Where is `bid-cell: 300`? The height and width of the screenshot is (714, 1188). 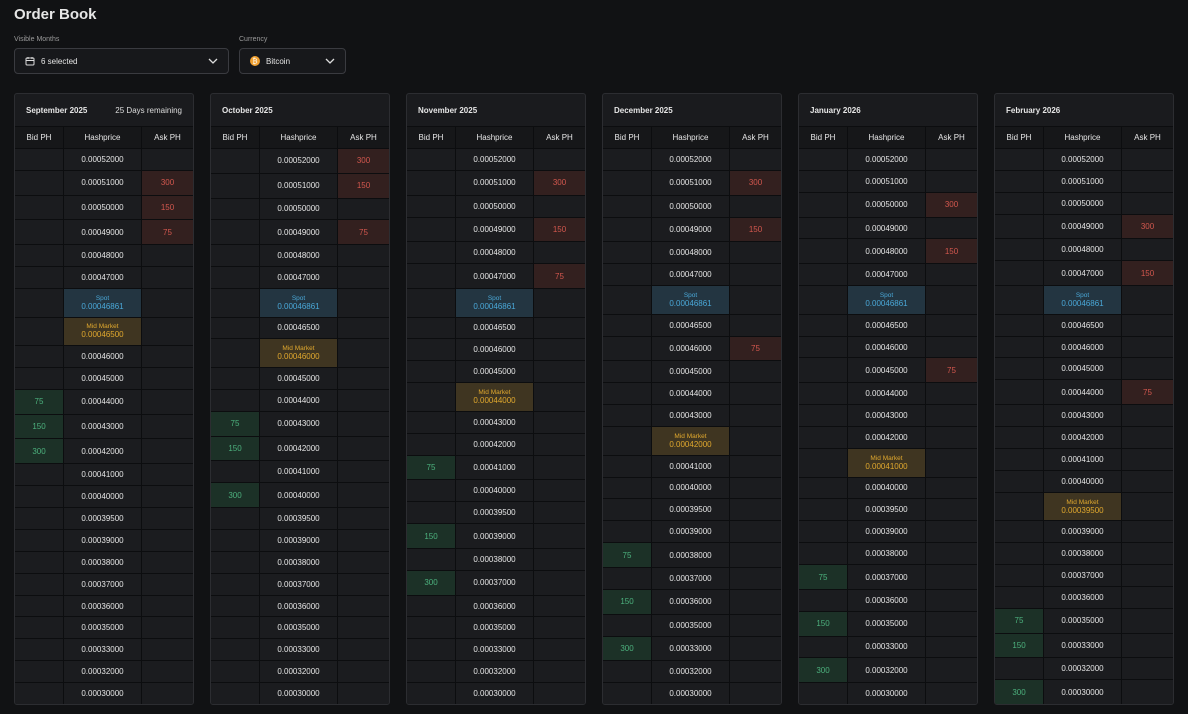
bid-cell: 300 is located at coordinates (431, 582).